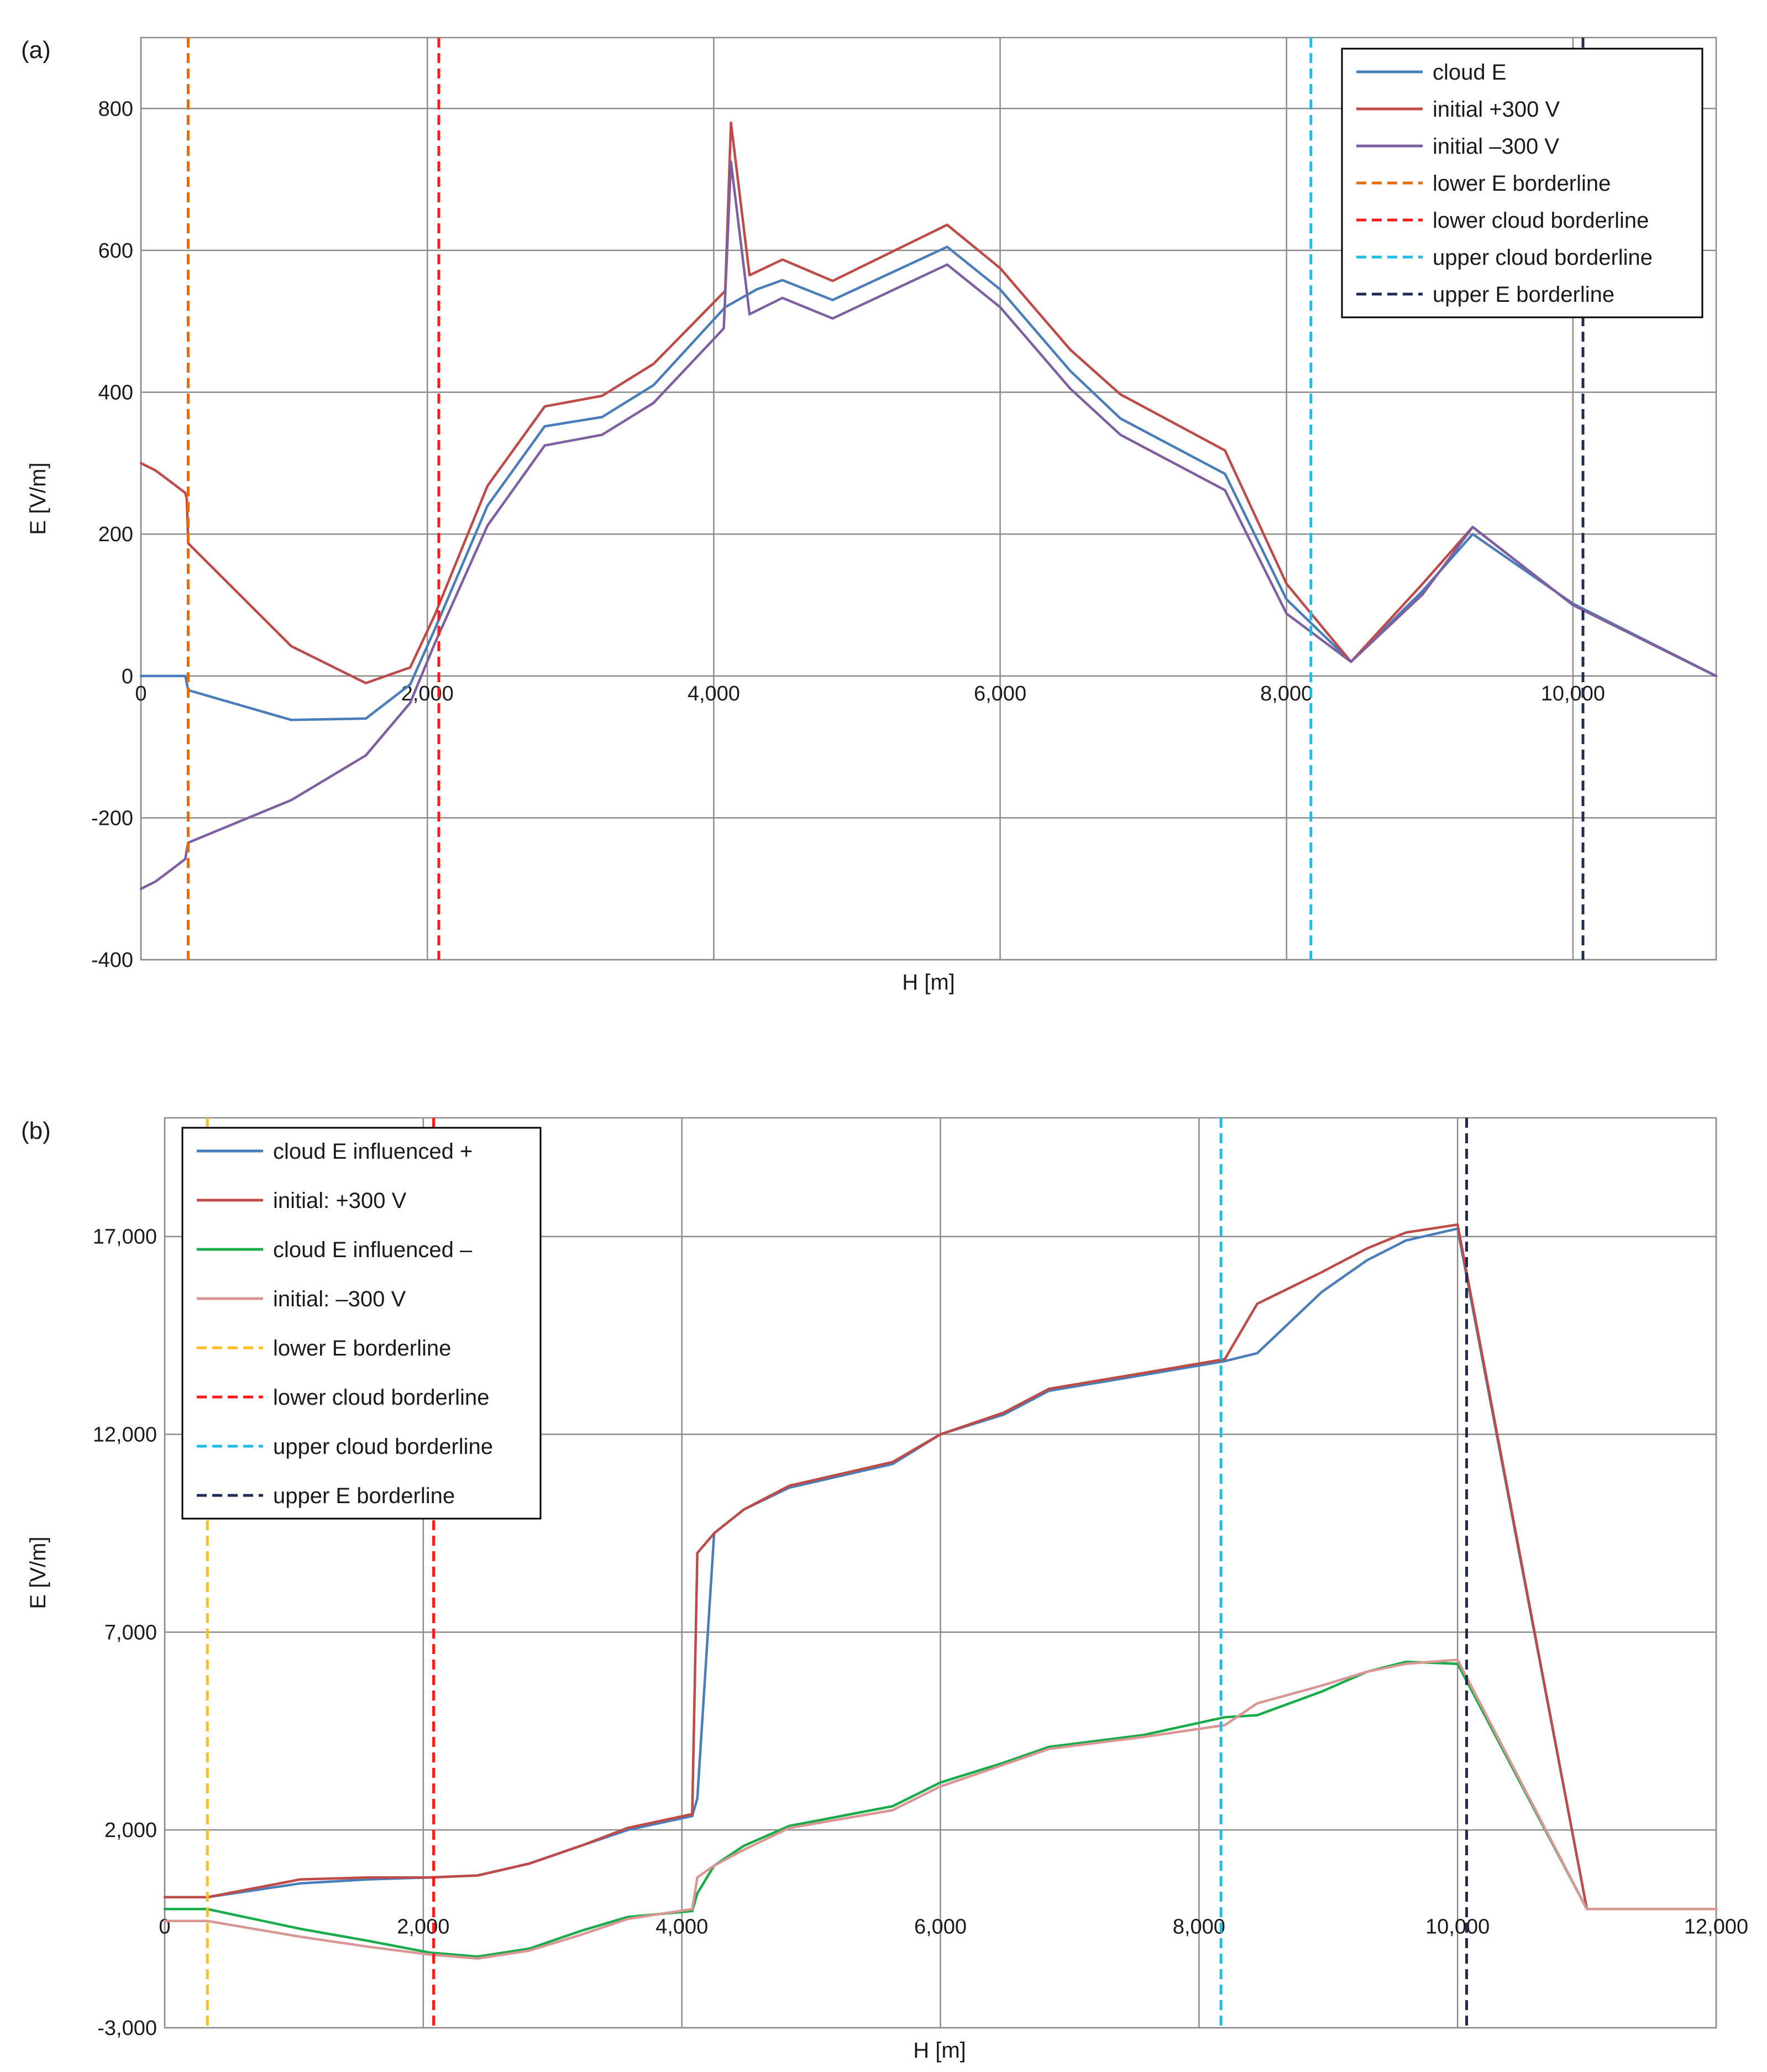 The image size is (1767, 2072). Describe the element at coordinates (423, 1926) in the screenshot. I see `x-tick-label: 2,000` at that location.